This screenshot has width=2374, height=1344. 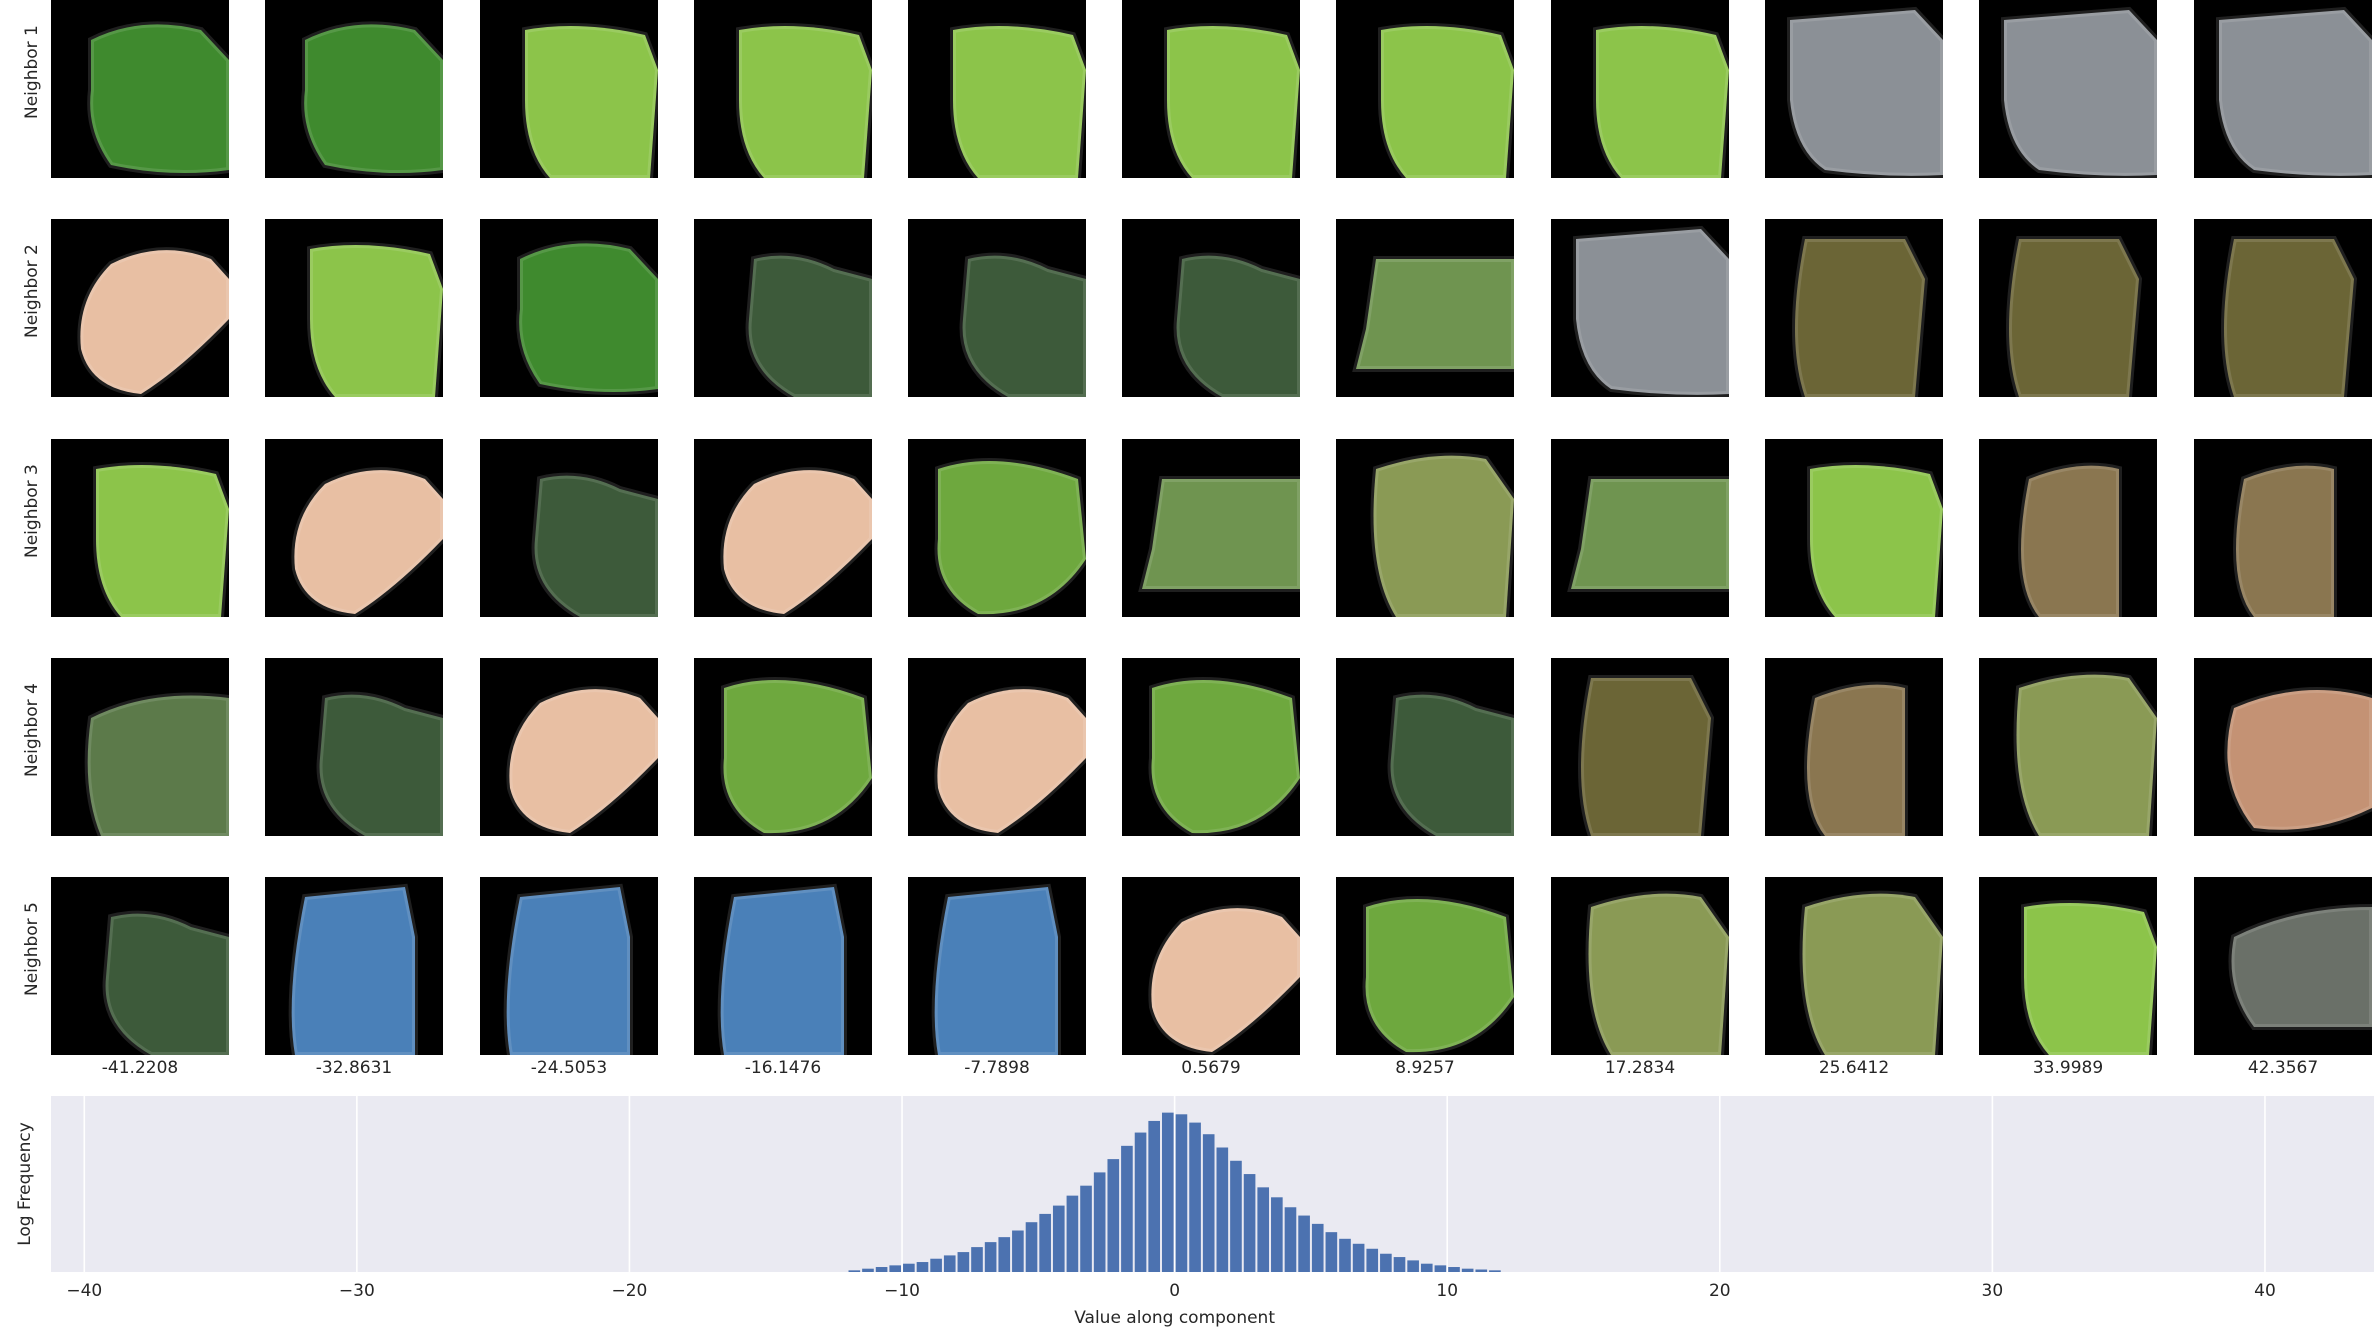 What do you see at coordinates (1854, 1068) in the screenshot?
I see `column-value-label: 25.6412` at bounding box center [1854, 1068].